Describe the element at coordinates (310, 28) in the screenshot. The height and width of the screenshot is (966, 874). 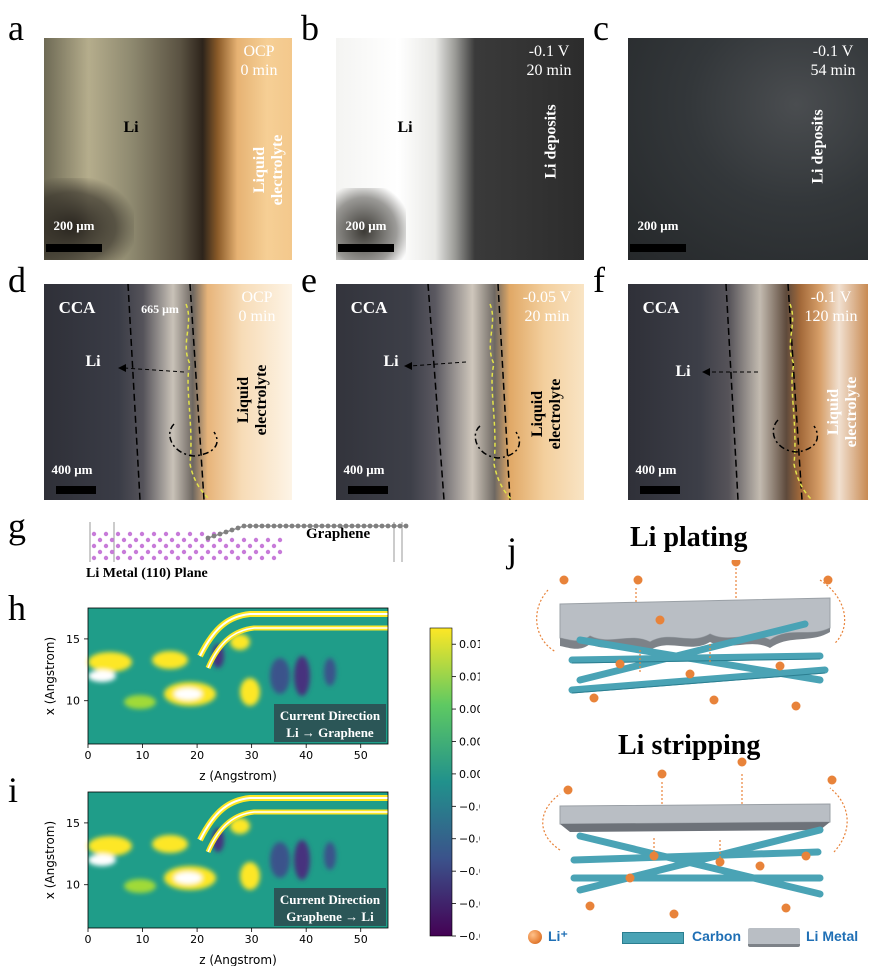
I see `panel-label-b: b` at that location.